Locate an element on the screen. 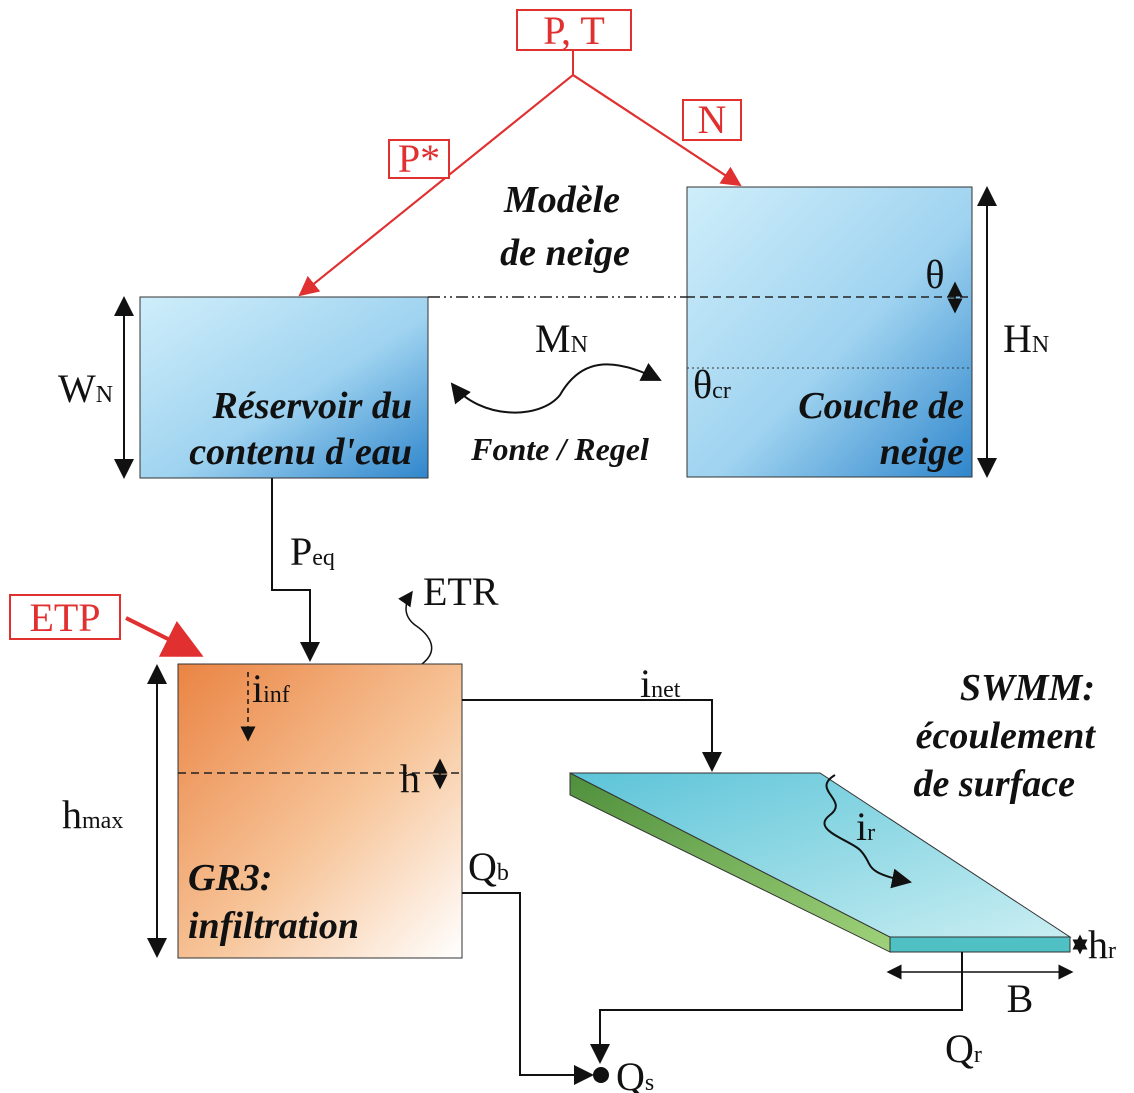 This screenshot has width=1134, height=1093. reservoir-box is located at coordinates (284, 387).